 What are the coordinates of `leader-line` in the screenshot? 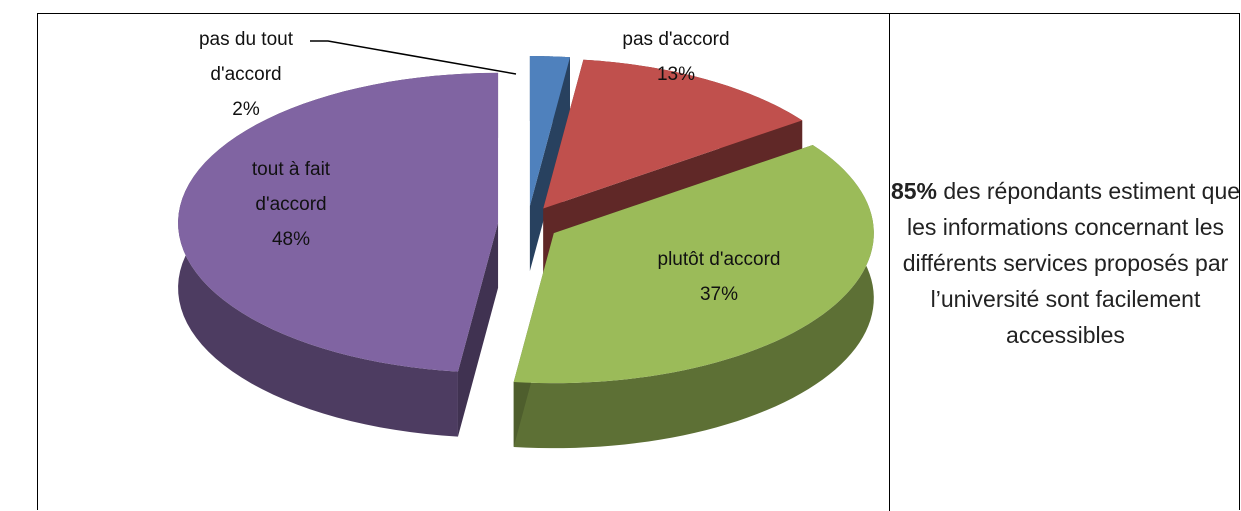 It's located at (413, 57).